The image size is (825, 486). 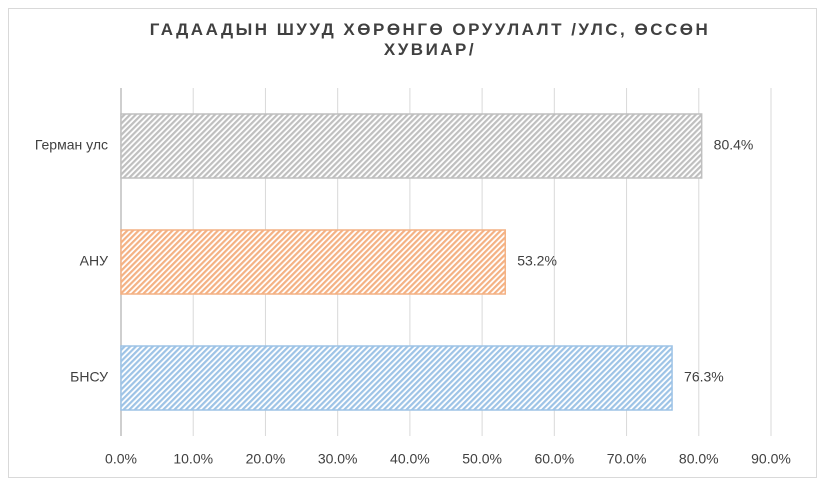 I want to click on data-label: 76.3%, so click(x=704, y=377).